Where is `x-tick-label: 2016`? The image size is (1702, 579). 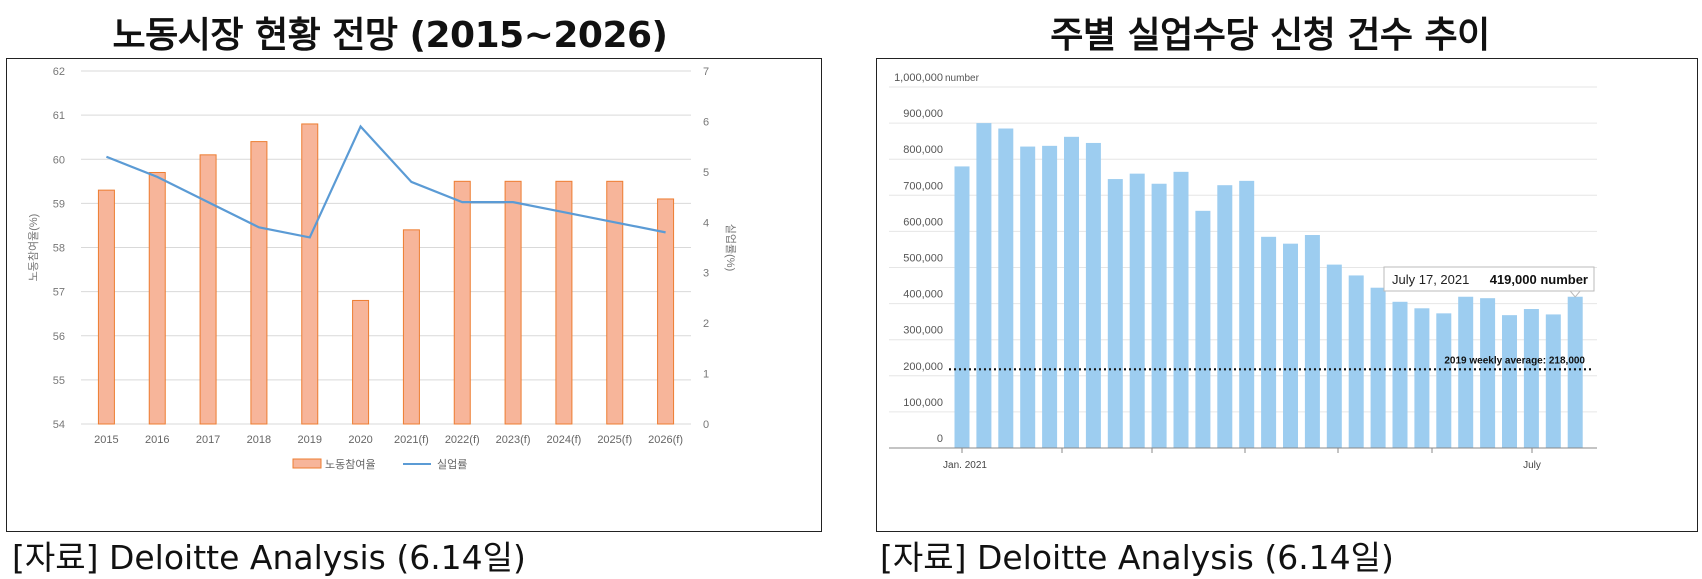
x-tick-label: 2016 is located at coordinates (157, 440).